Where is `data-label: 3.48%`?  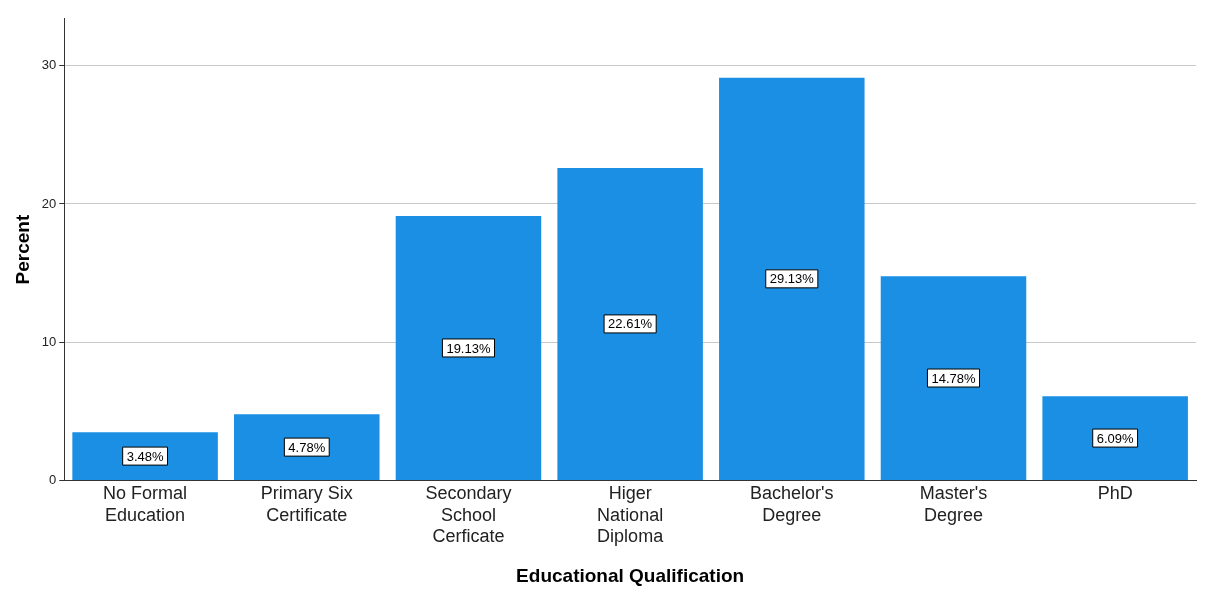
data-label: 3.48% is located at coordinates (145, 456).